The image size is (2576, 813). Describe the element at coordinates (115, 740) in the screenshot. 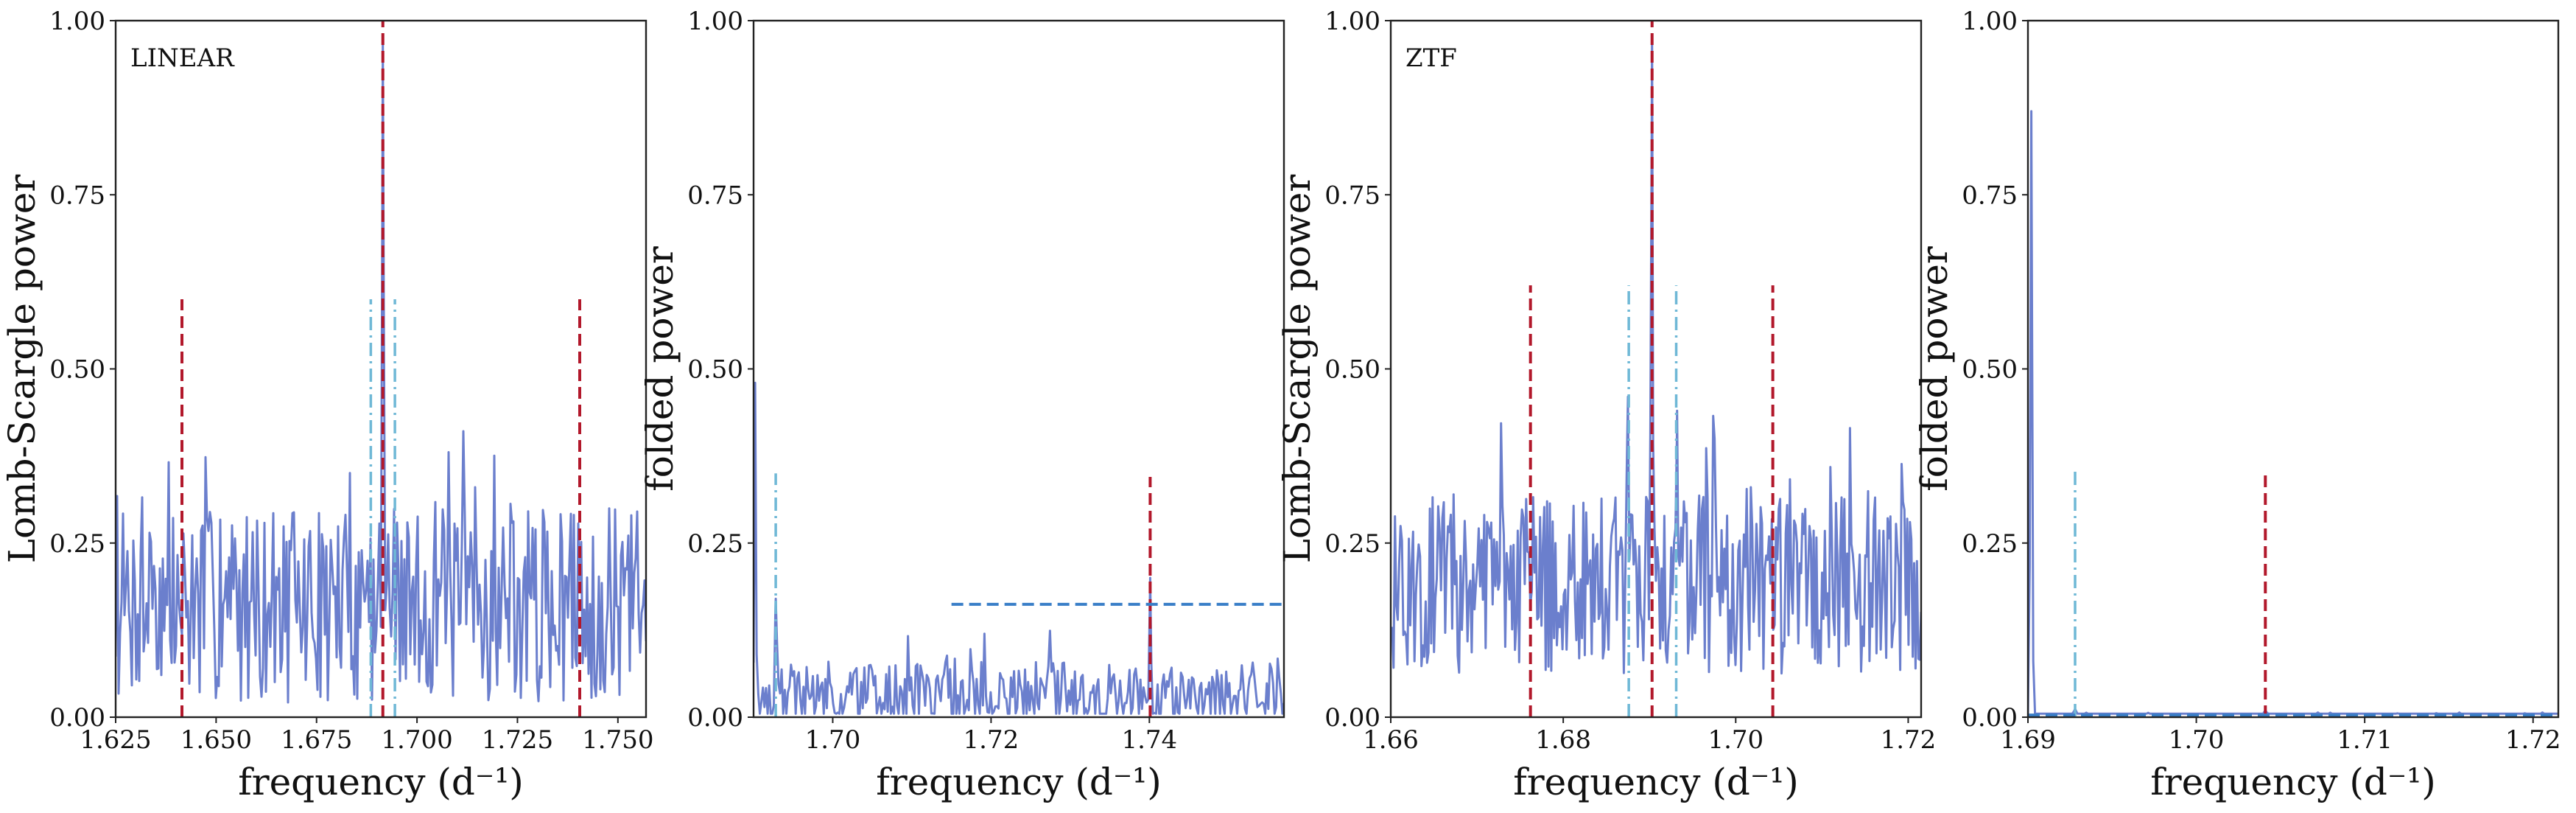

I see `x-tick-label: 1.625` at that location.